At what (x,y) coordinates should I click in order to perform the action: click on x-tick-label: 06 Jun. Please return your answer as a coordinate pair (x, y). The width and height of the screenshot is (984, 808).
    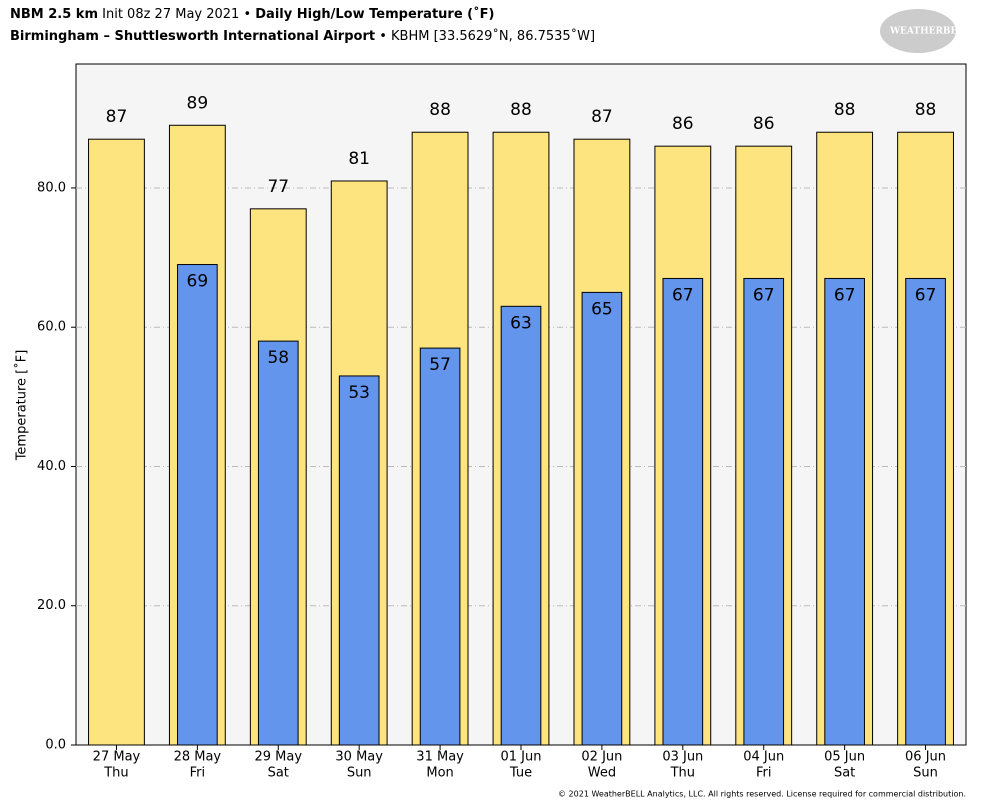
    Looking at the image, I should click on (925, 757).